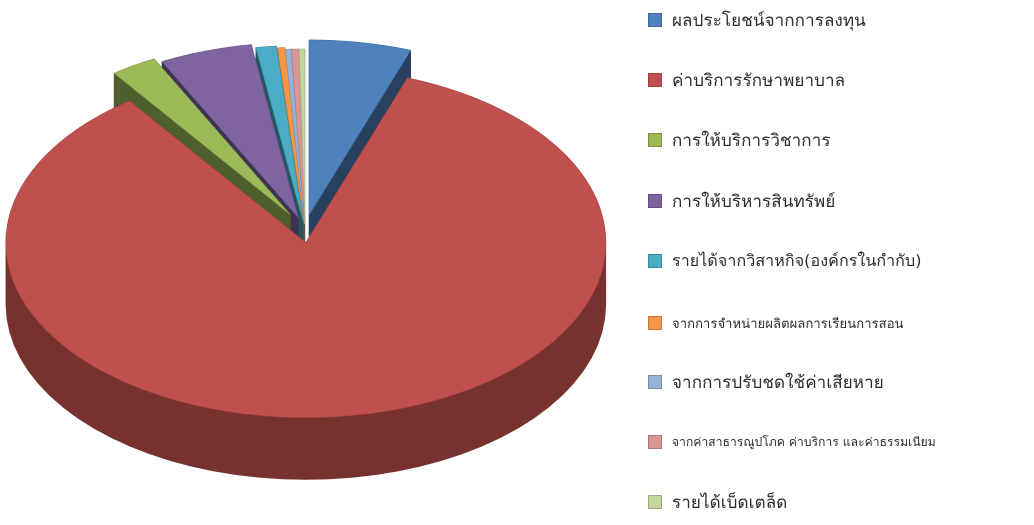 The height and width of the screenshot is (525, 1034). What do you see at coordinates (754, 201) in the screenshot?
I see `legend-label: การให้บริหารสินทรัพย์` at bounding box center [754, 201].